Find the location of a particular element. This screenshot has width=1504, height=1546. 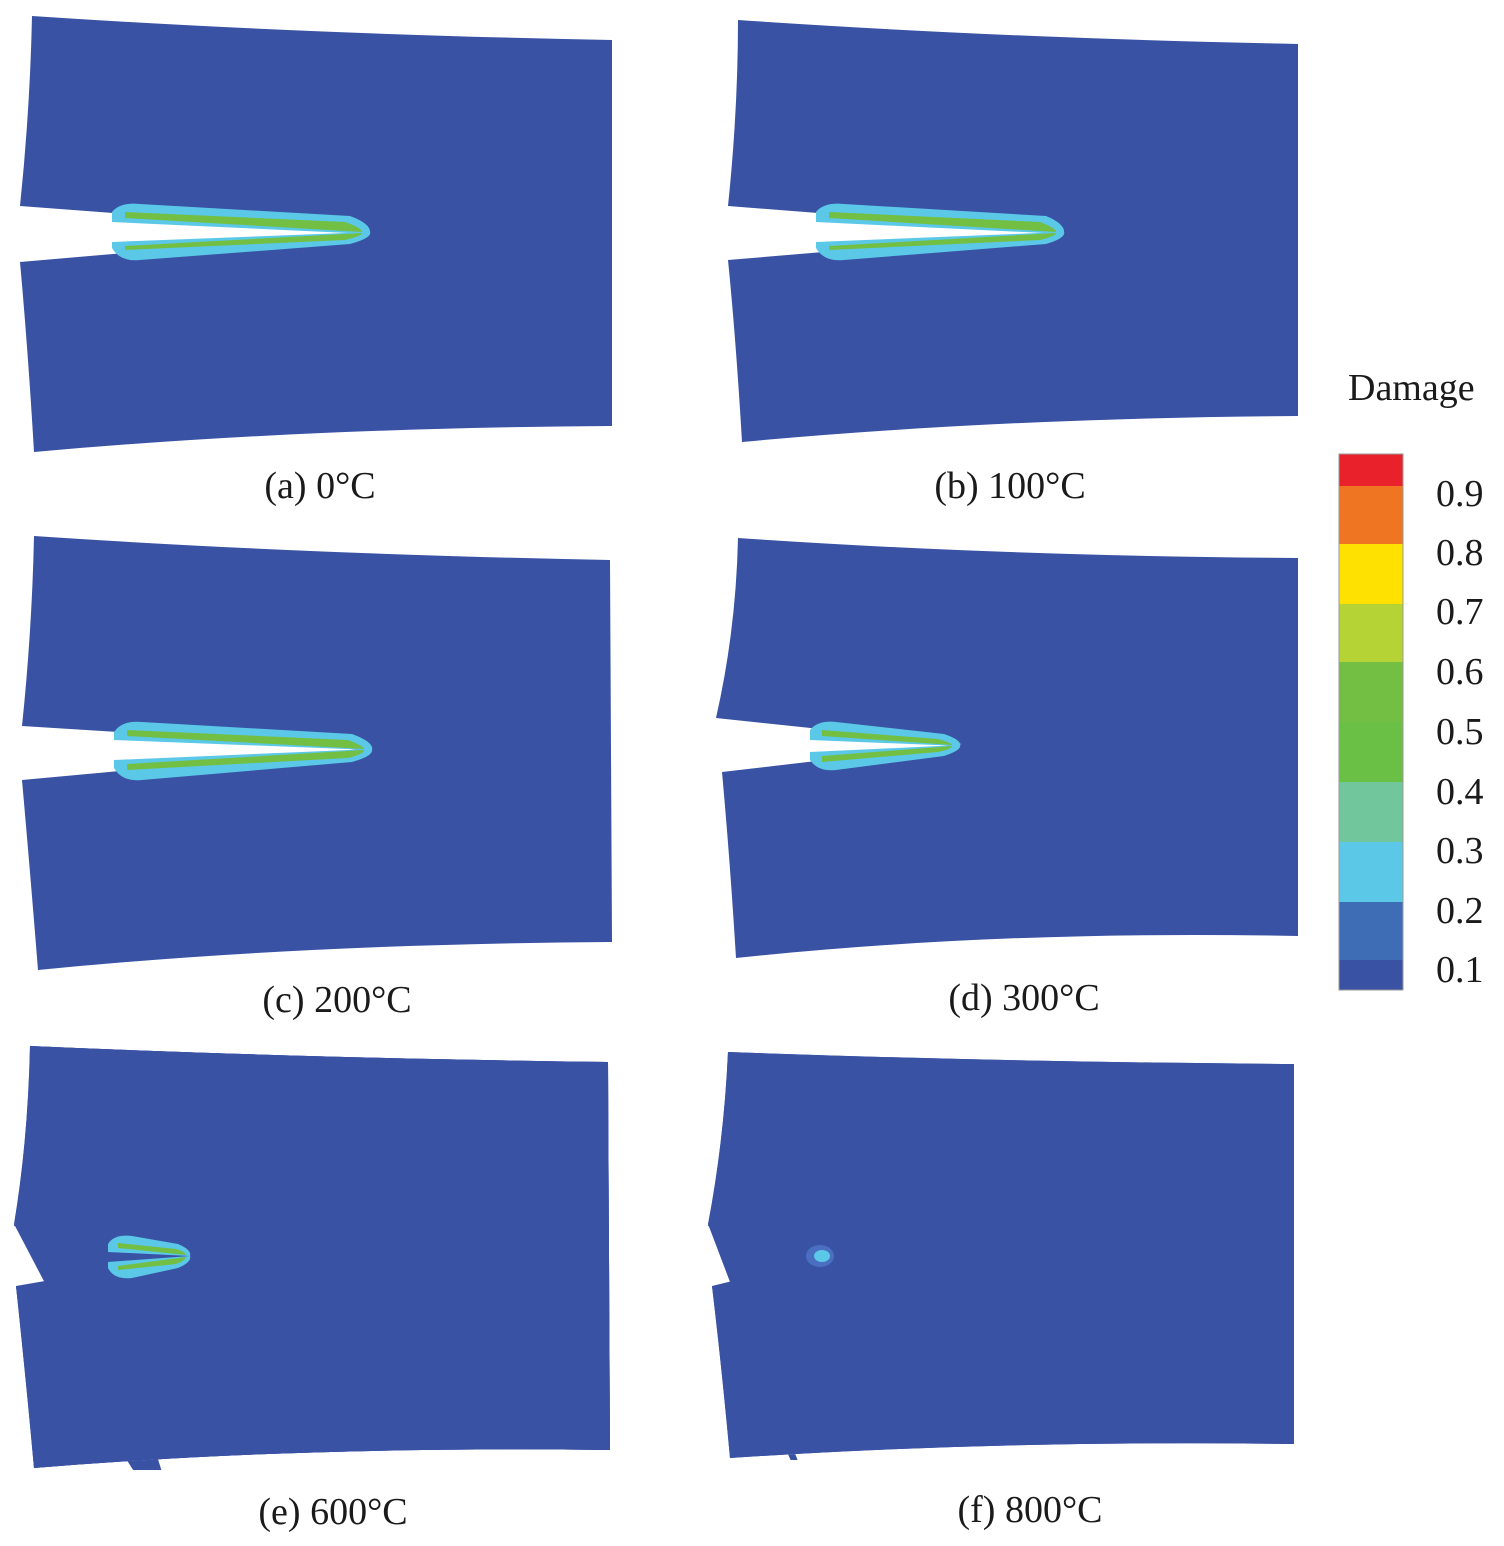

panel-b-specimen is located at coordinates (1013, 231).